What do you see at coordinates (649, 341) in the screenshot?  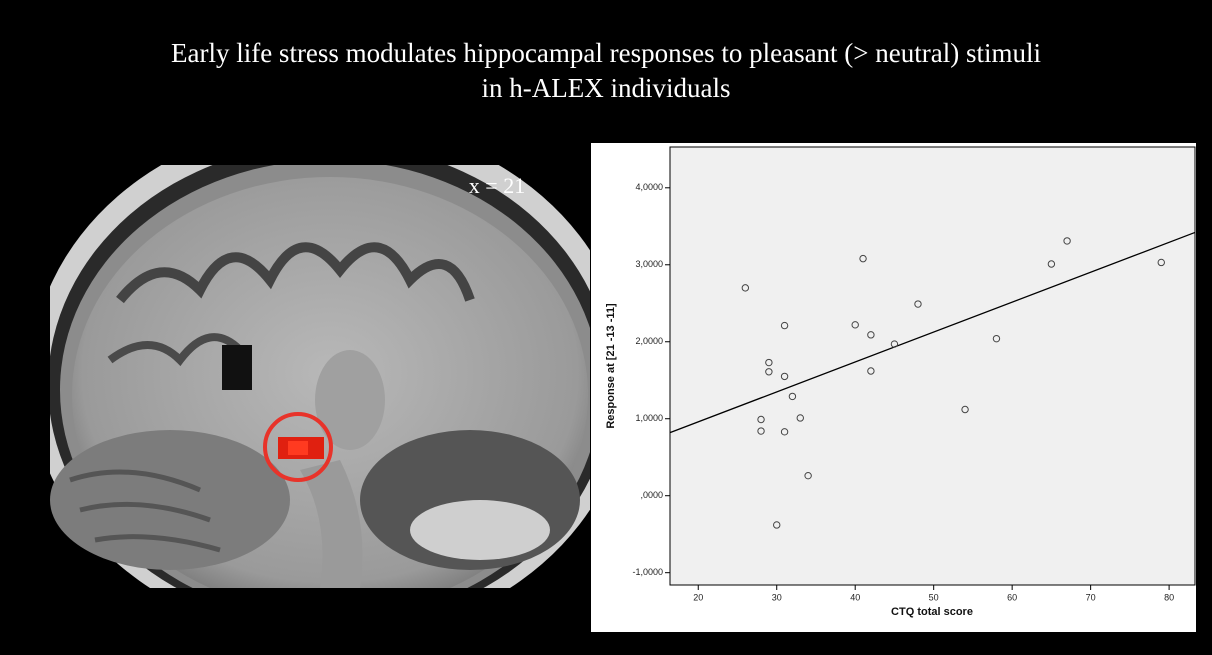 I see `y-tick-label: 2,0000` at bounding box center [649, 341].